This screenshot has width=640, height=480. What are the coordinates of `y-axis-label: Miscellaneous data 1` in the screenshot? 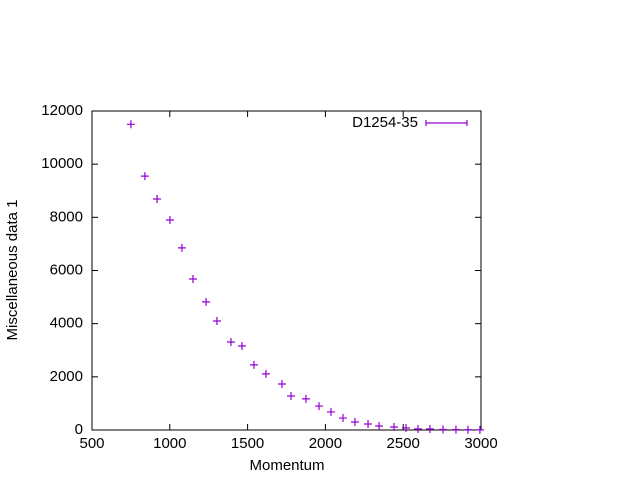 It's located at (12, 270).